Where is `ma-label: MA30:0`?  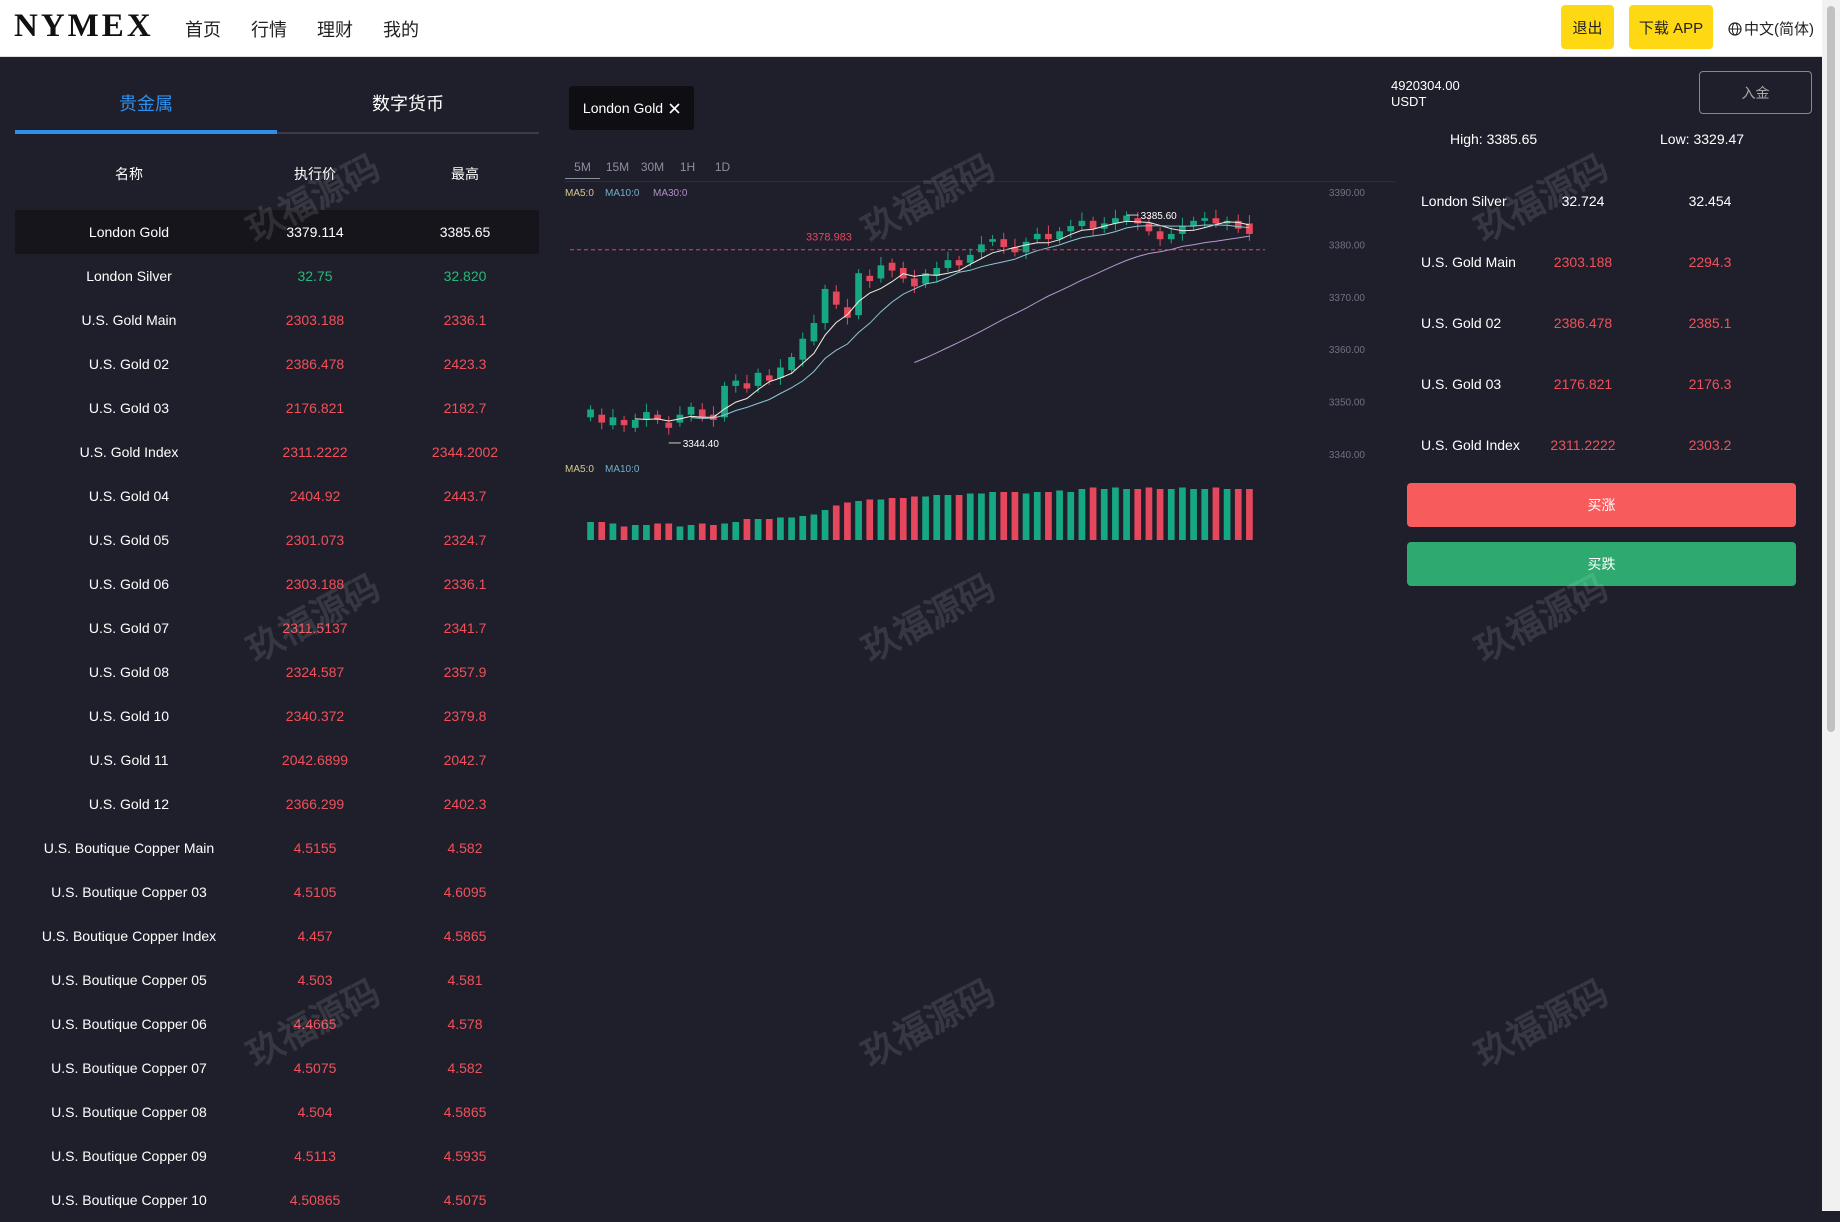 ma-label: MA30:0 is located at coordinates (670, 193).